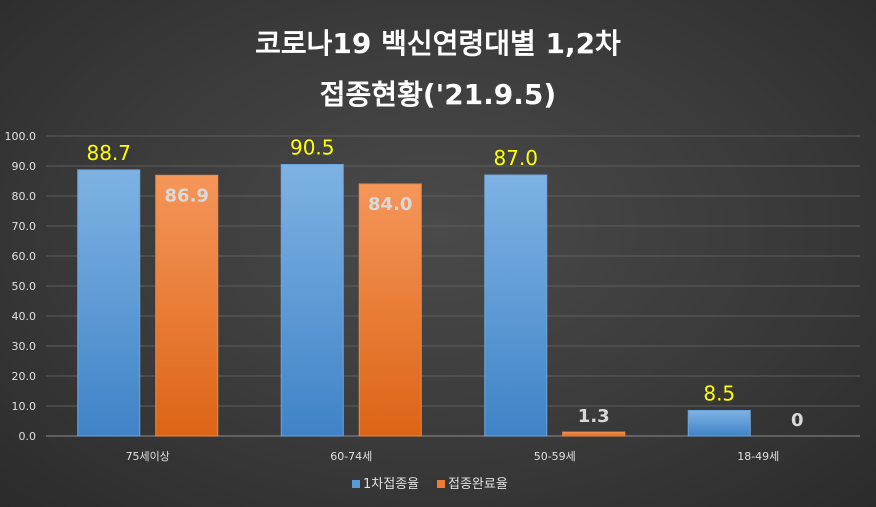 This screenshot has height=507, width=876. What do you see at coordinates (555, 456) in the screenshot?
I see `x-tick-label: 50-59세` at bounding box center [555, 456].